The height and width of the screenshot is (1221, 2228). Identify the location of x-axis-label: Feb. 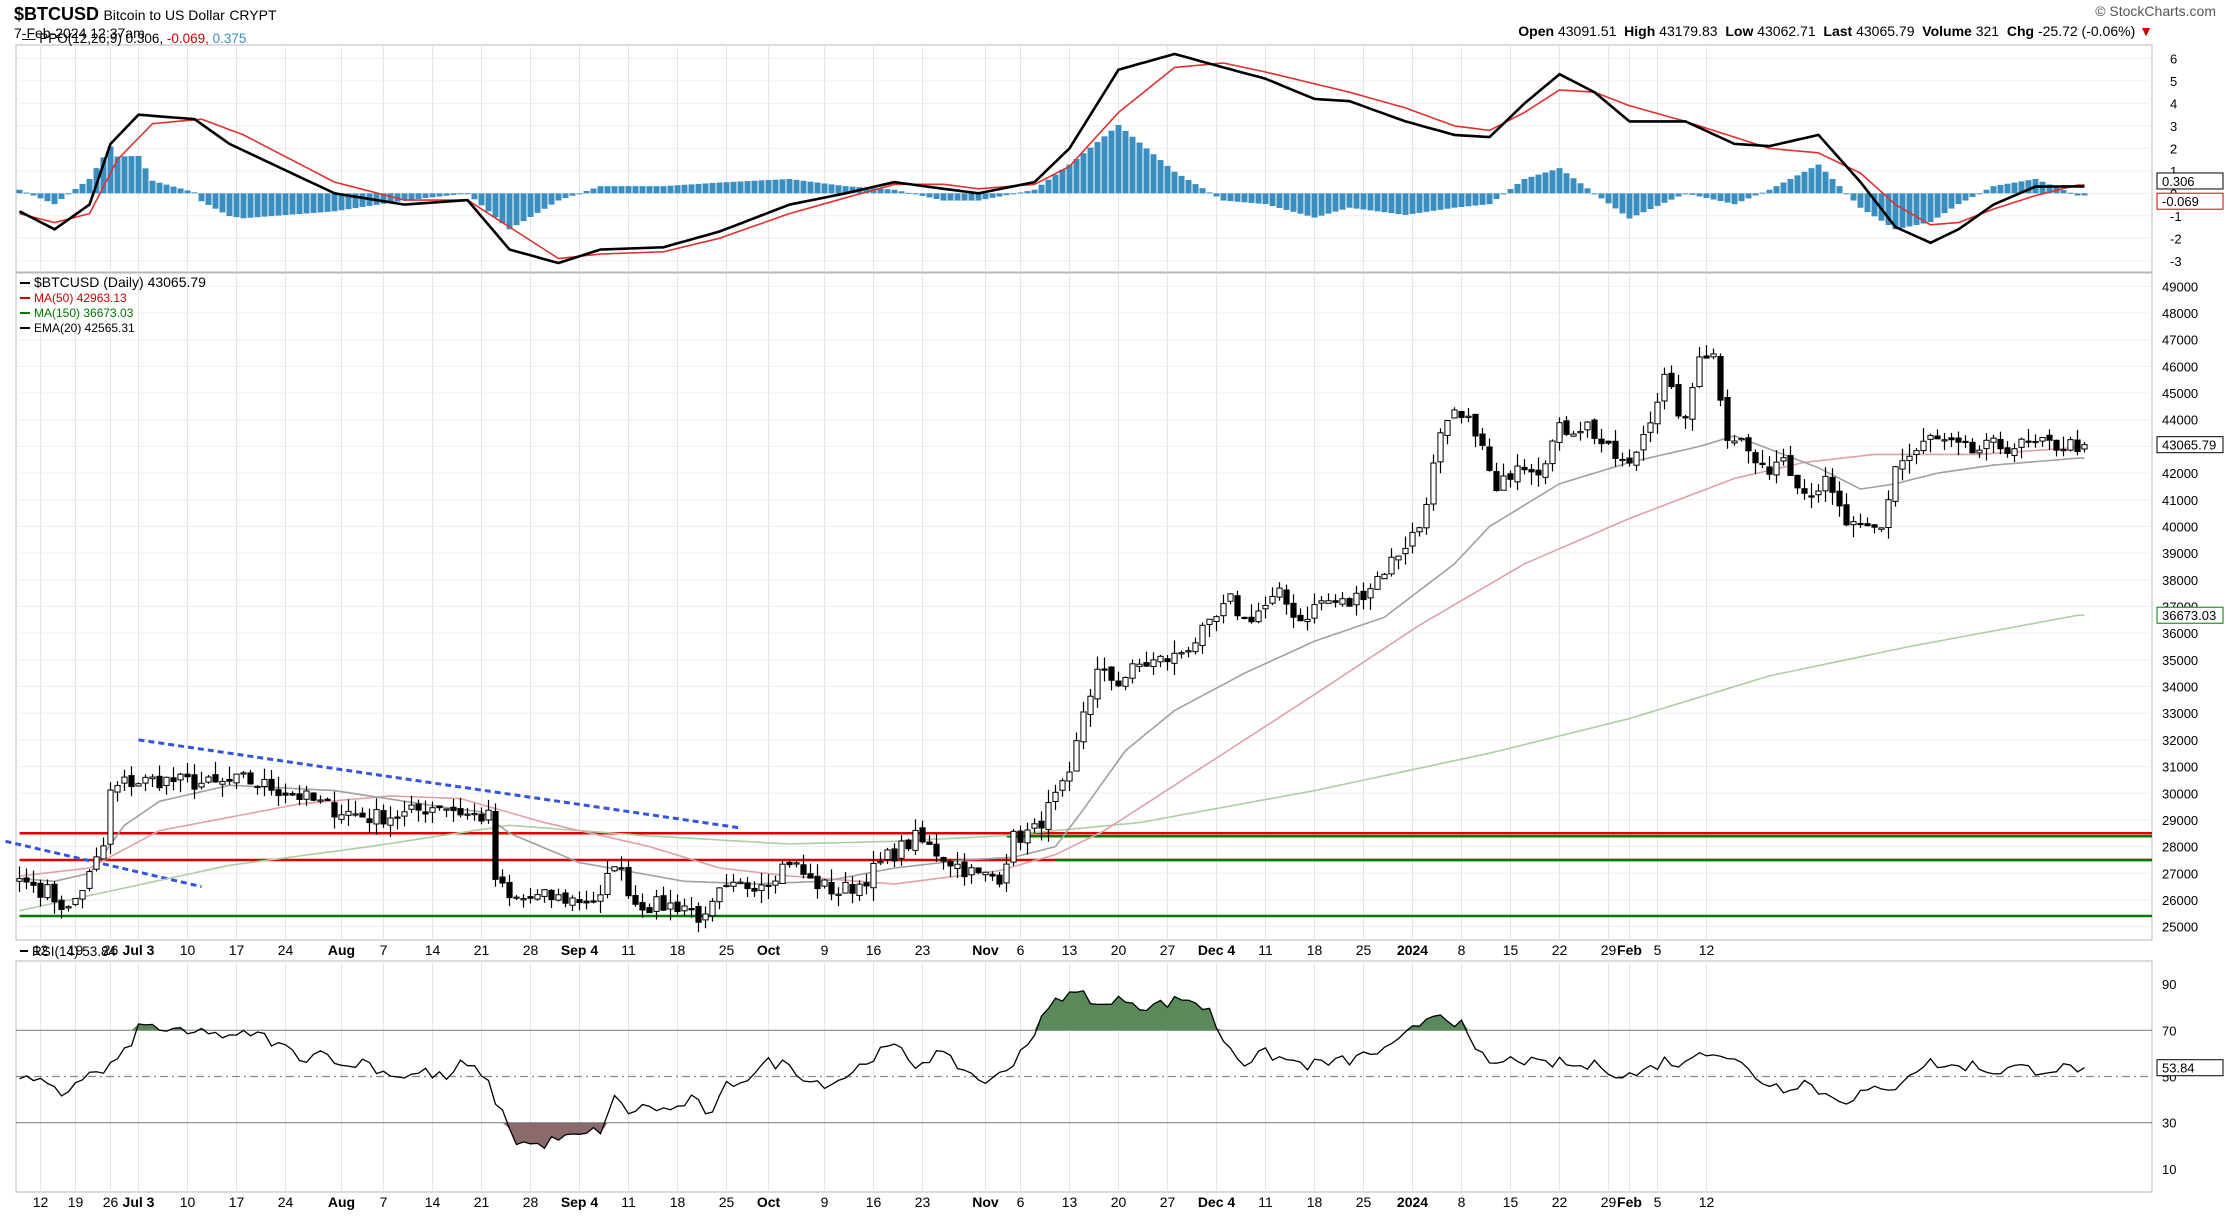
(1629, 1202).